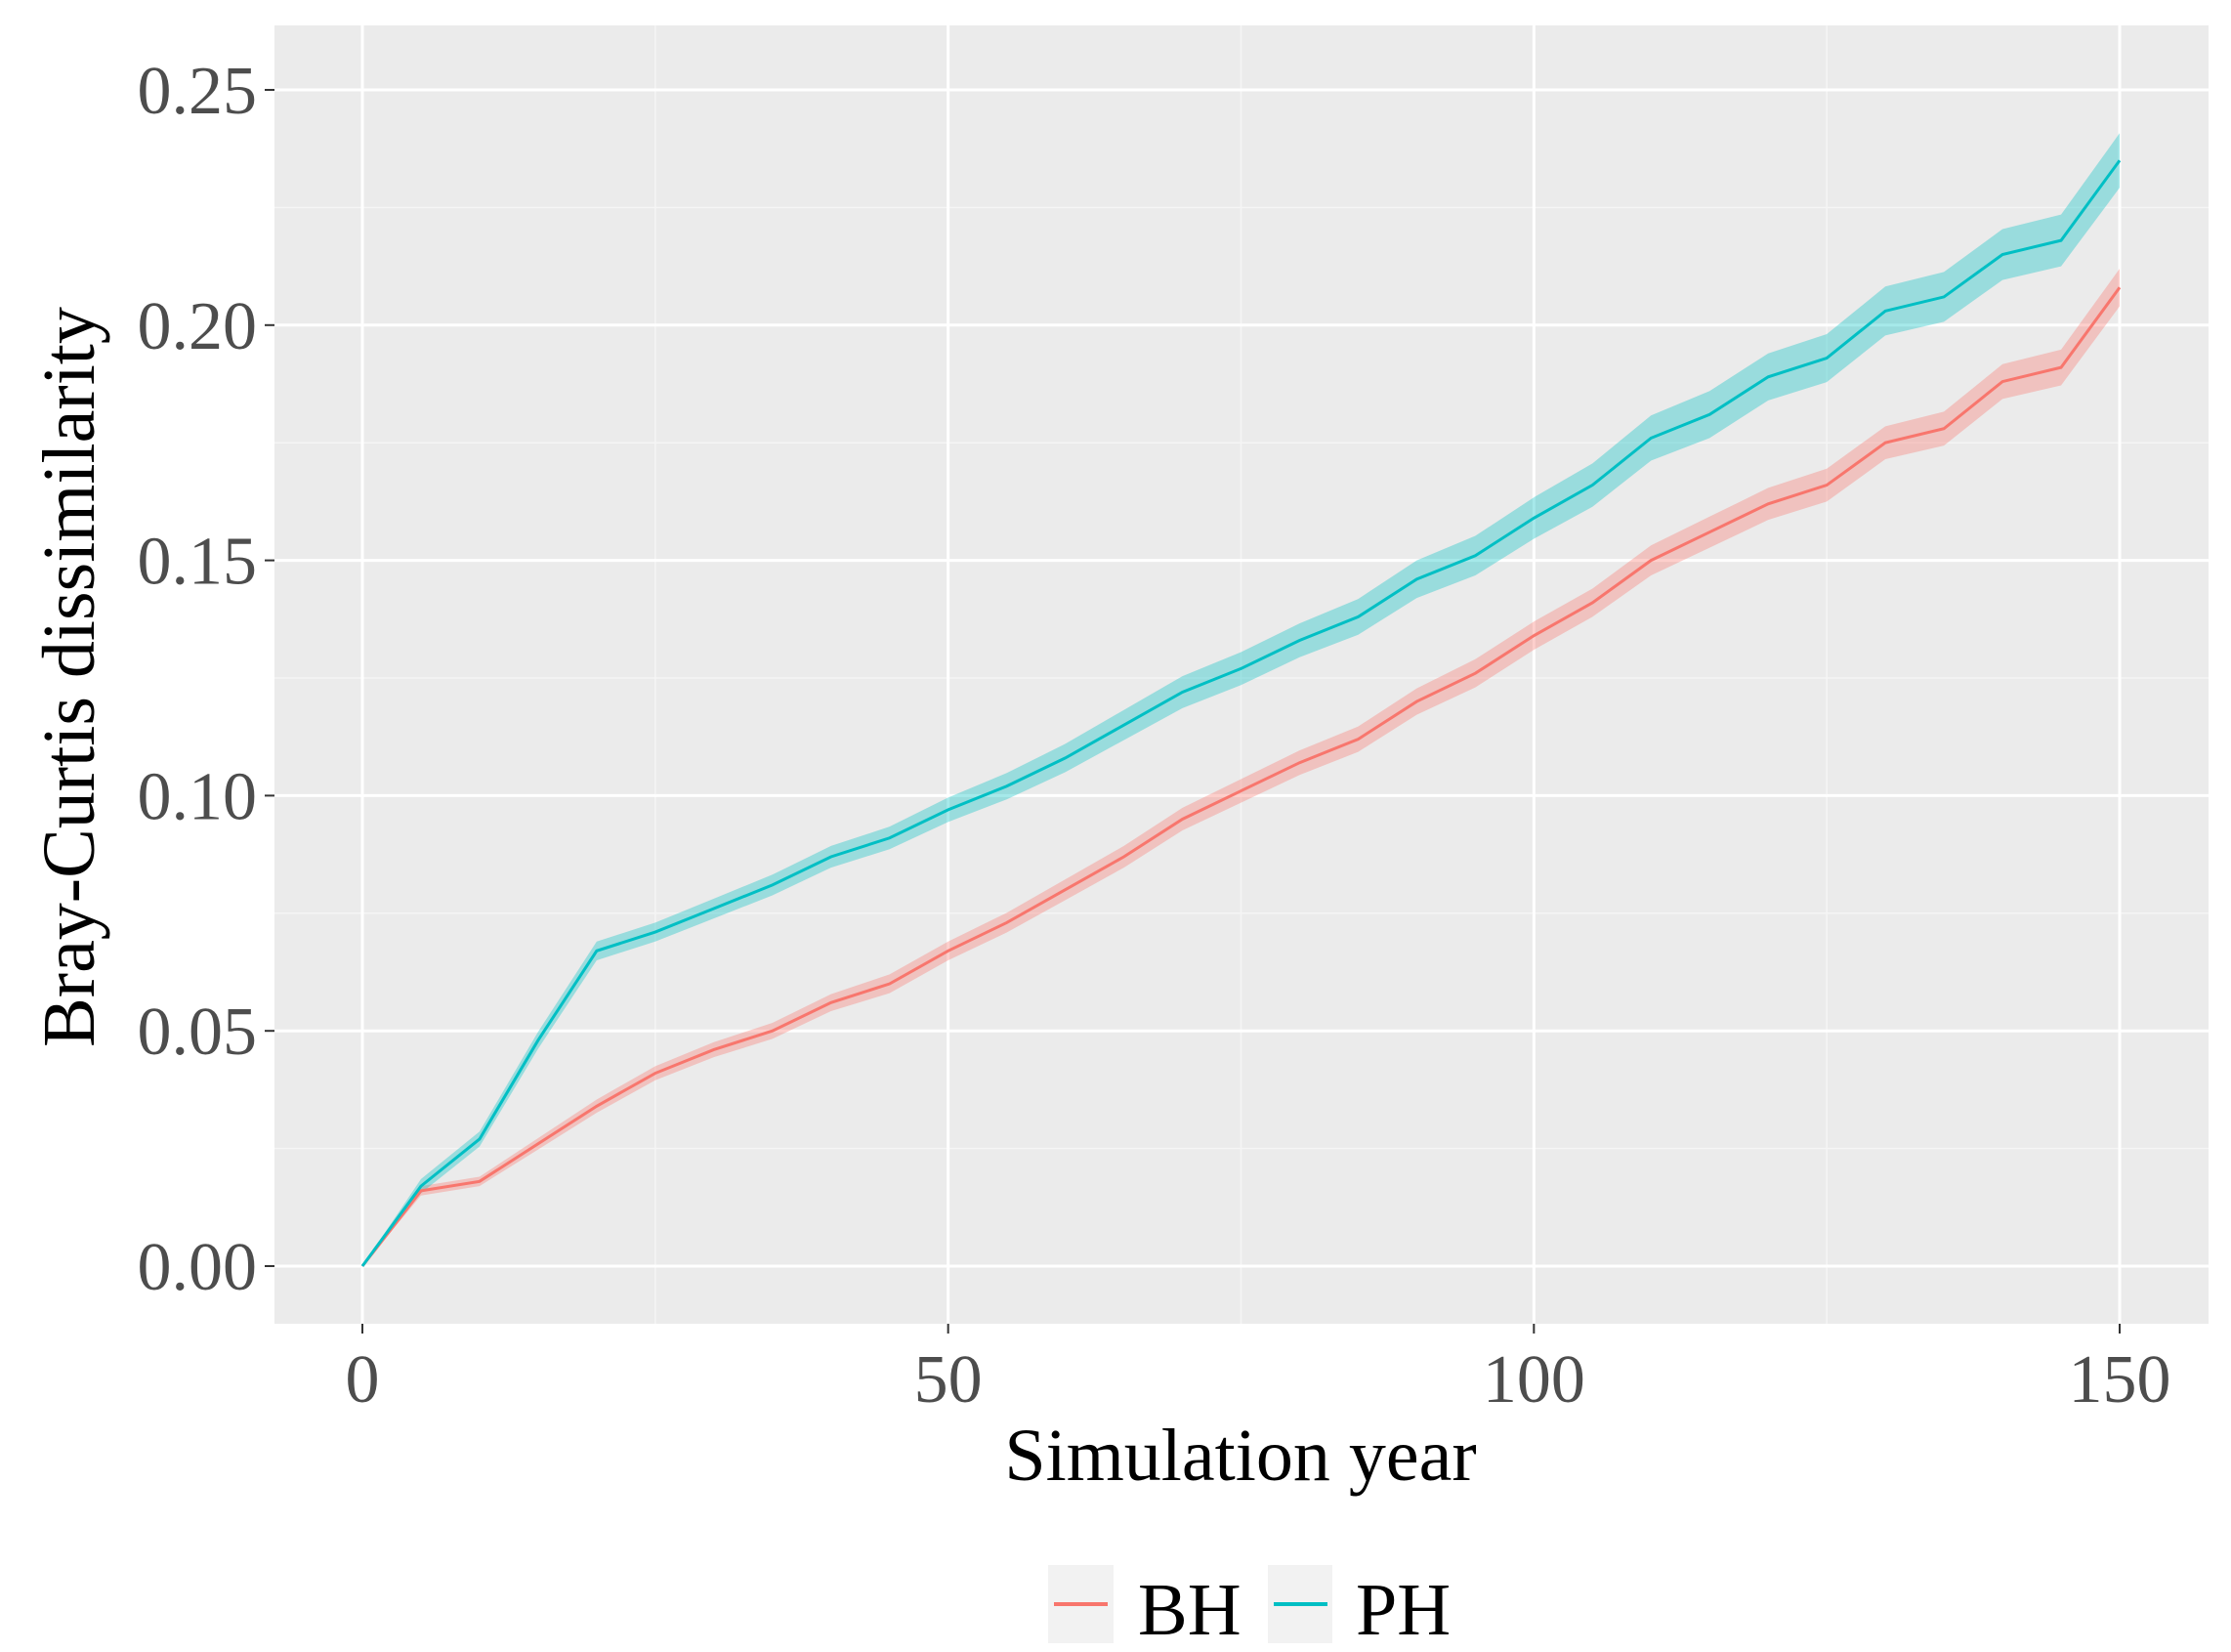 This screenshot has width=2231, height=1652. I want to click on y-axis-title: Bray-Curtis dissimilarity, so click(69, 677).